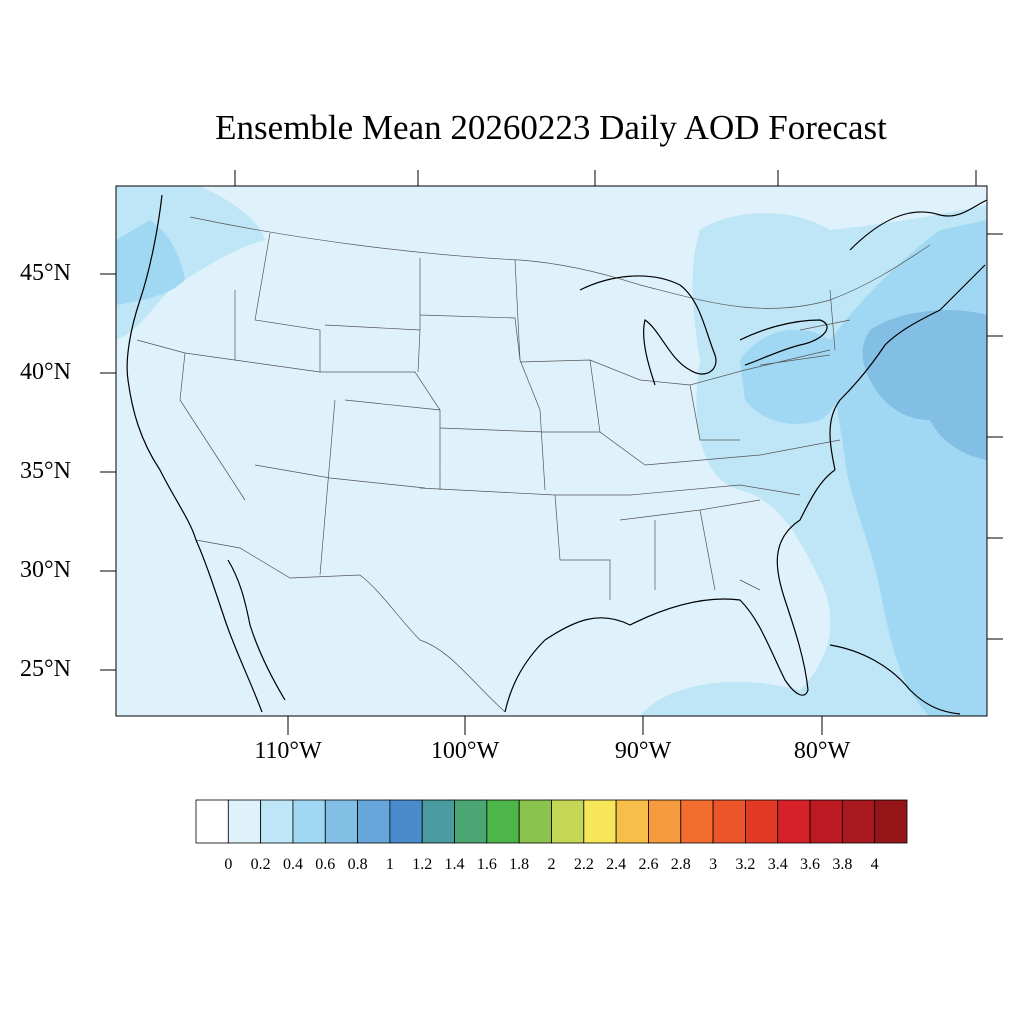 The image size is (1024, 1024). What do you see at coordinates (328, 404) in the screenshot?
I see `state-lines-west` at bounding box center [328, 404].